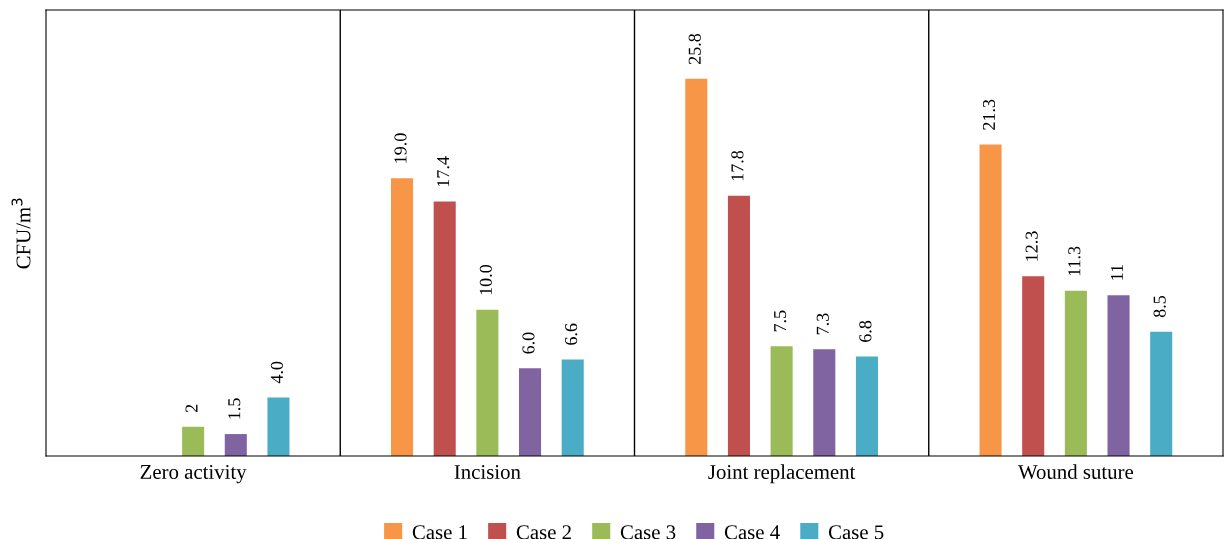 The height and width of the screenshot is (539, 1224). What do you see at coordinates (439, 532) in the screenshot?
I see `legend-label: Case 1` at bounding box center [439, 532].